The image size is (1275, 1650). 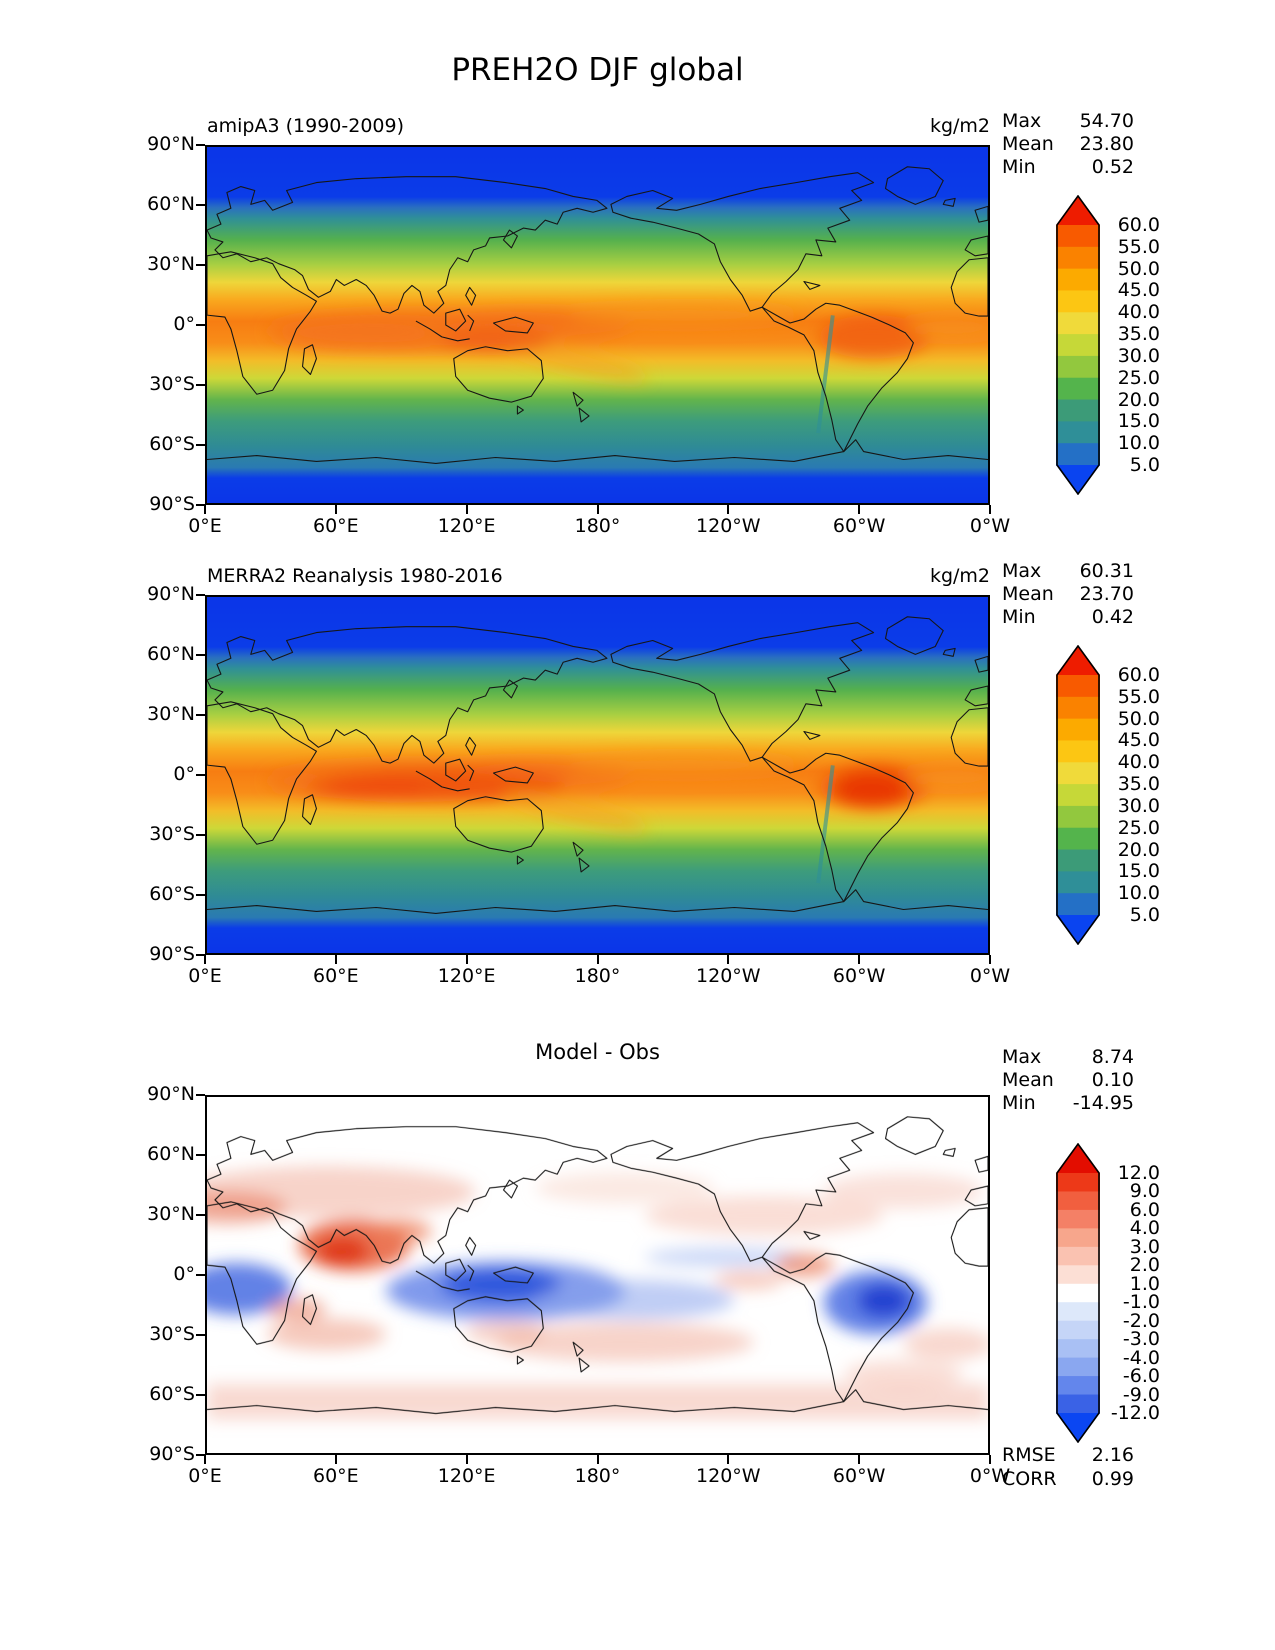 I want to click on colorbar-tick-label: 4.0, so click(x=1144, y=1228).